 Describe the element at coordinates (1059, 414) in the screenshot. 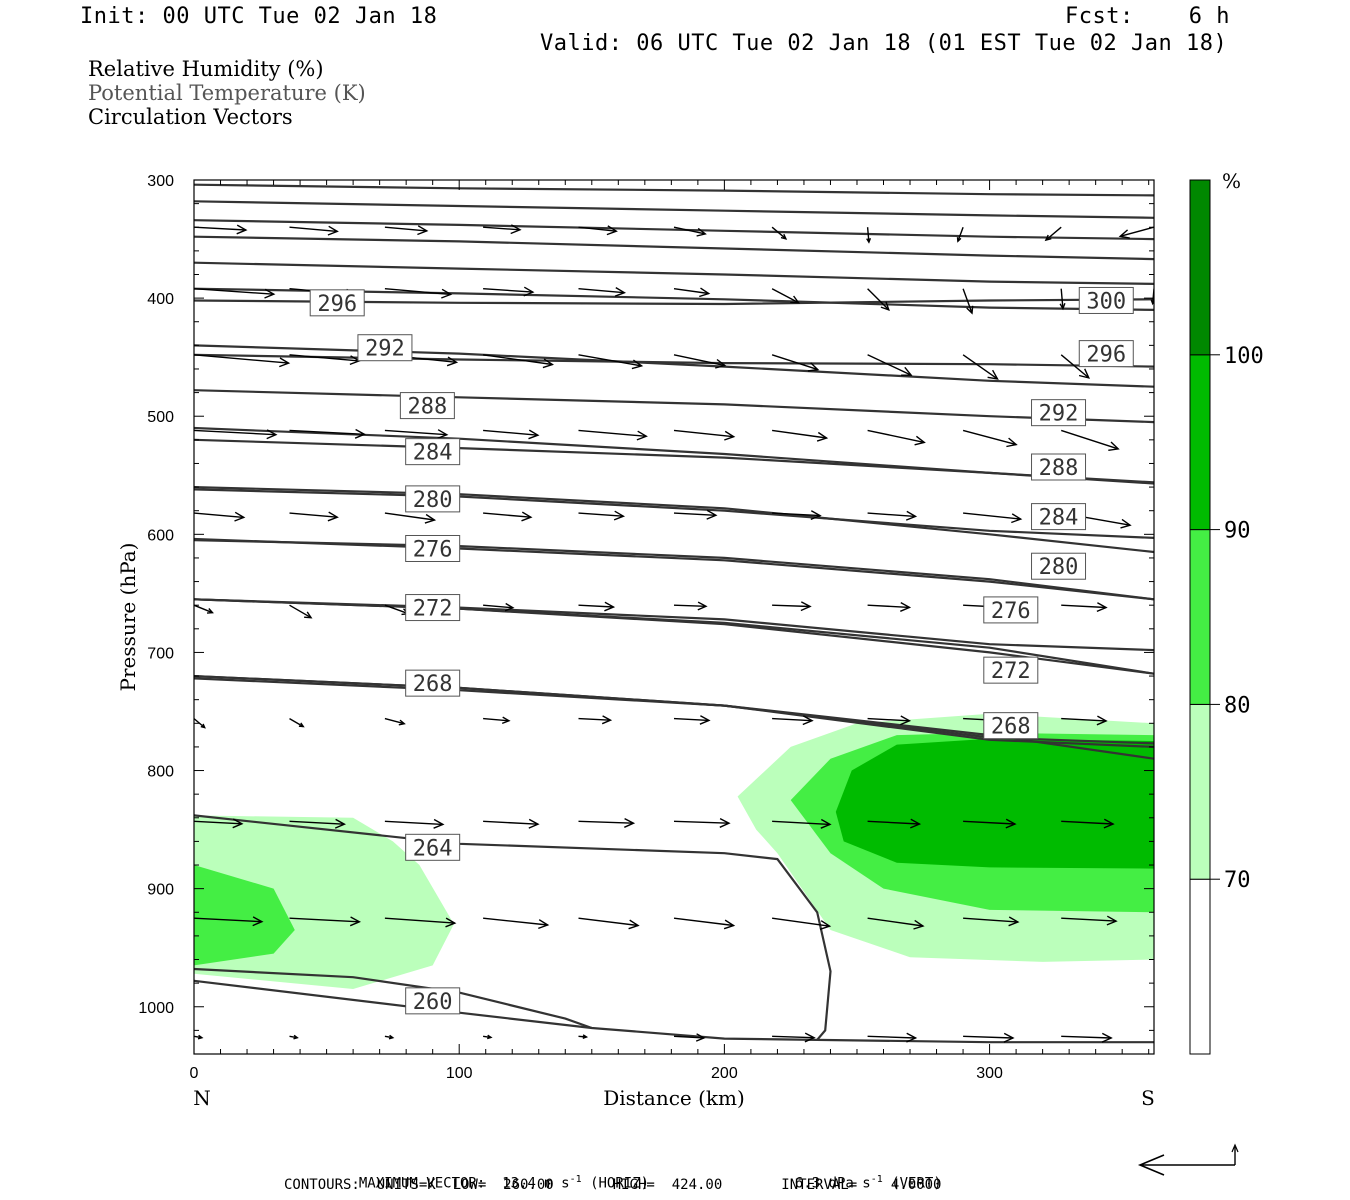

I see `contour-label-10: 292` at that location.